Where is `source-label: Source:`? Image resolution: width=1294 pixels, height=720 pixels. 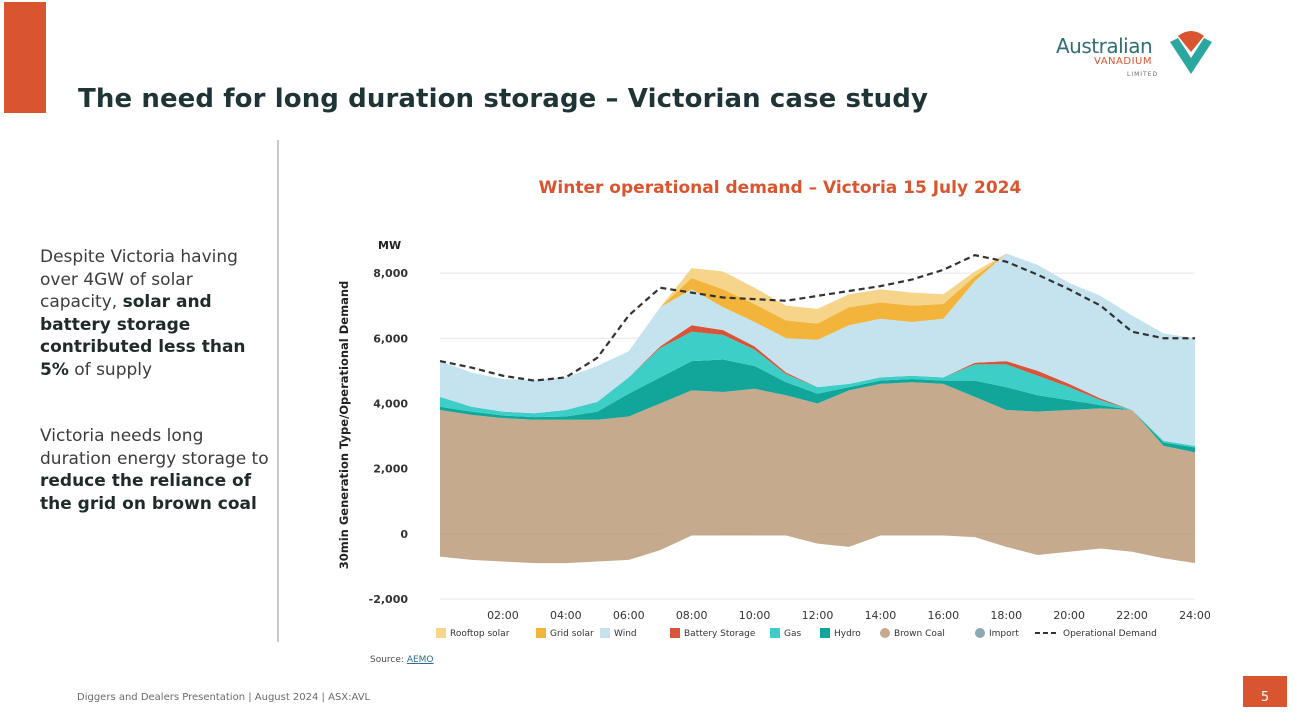
source-label: Source: is located at coordinates (388, 660).